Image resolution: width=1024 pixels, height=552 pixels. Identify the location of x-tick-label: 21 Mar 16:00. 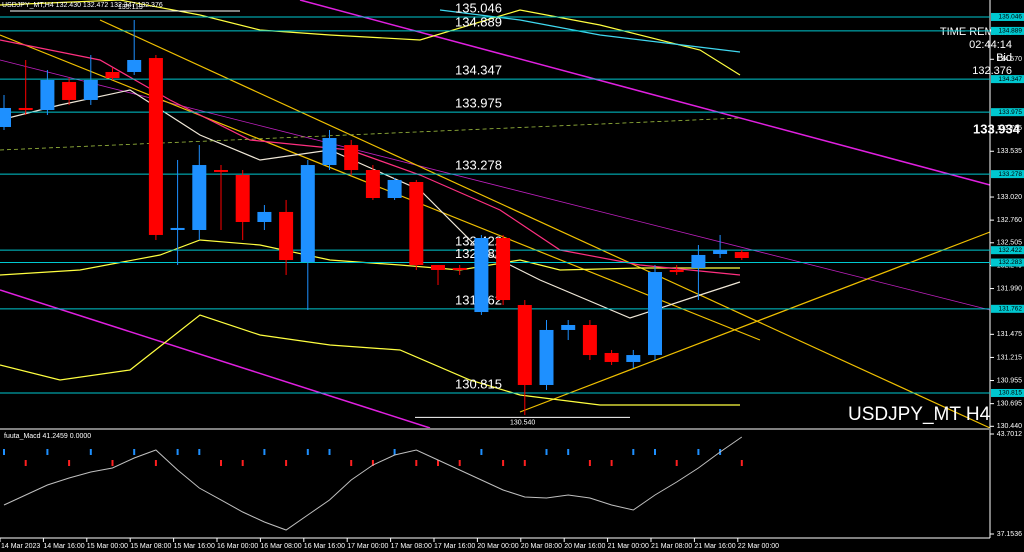
(714, 546).